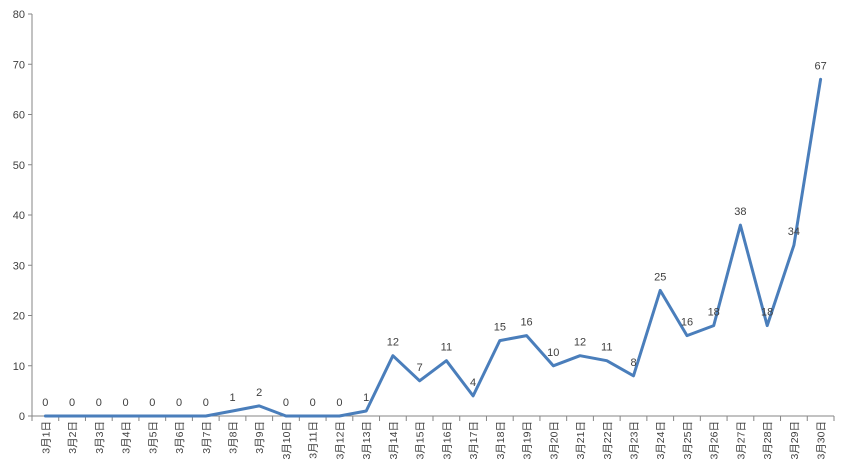  What do you see at coordinates (394, 440) in the screenshot?
I see `x-tick-label: 3月14日` at bounding box center [394, 440].